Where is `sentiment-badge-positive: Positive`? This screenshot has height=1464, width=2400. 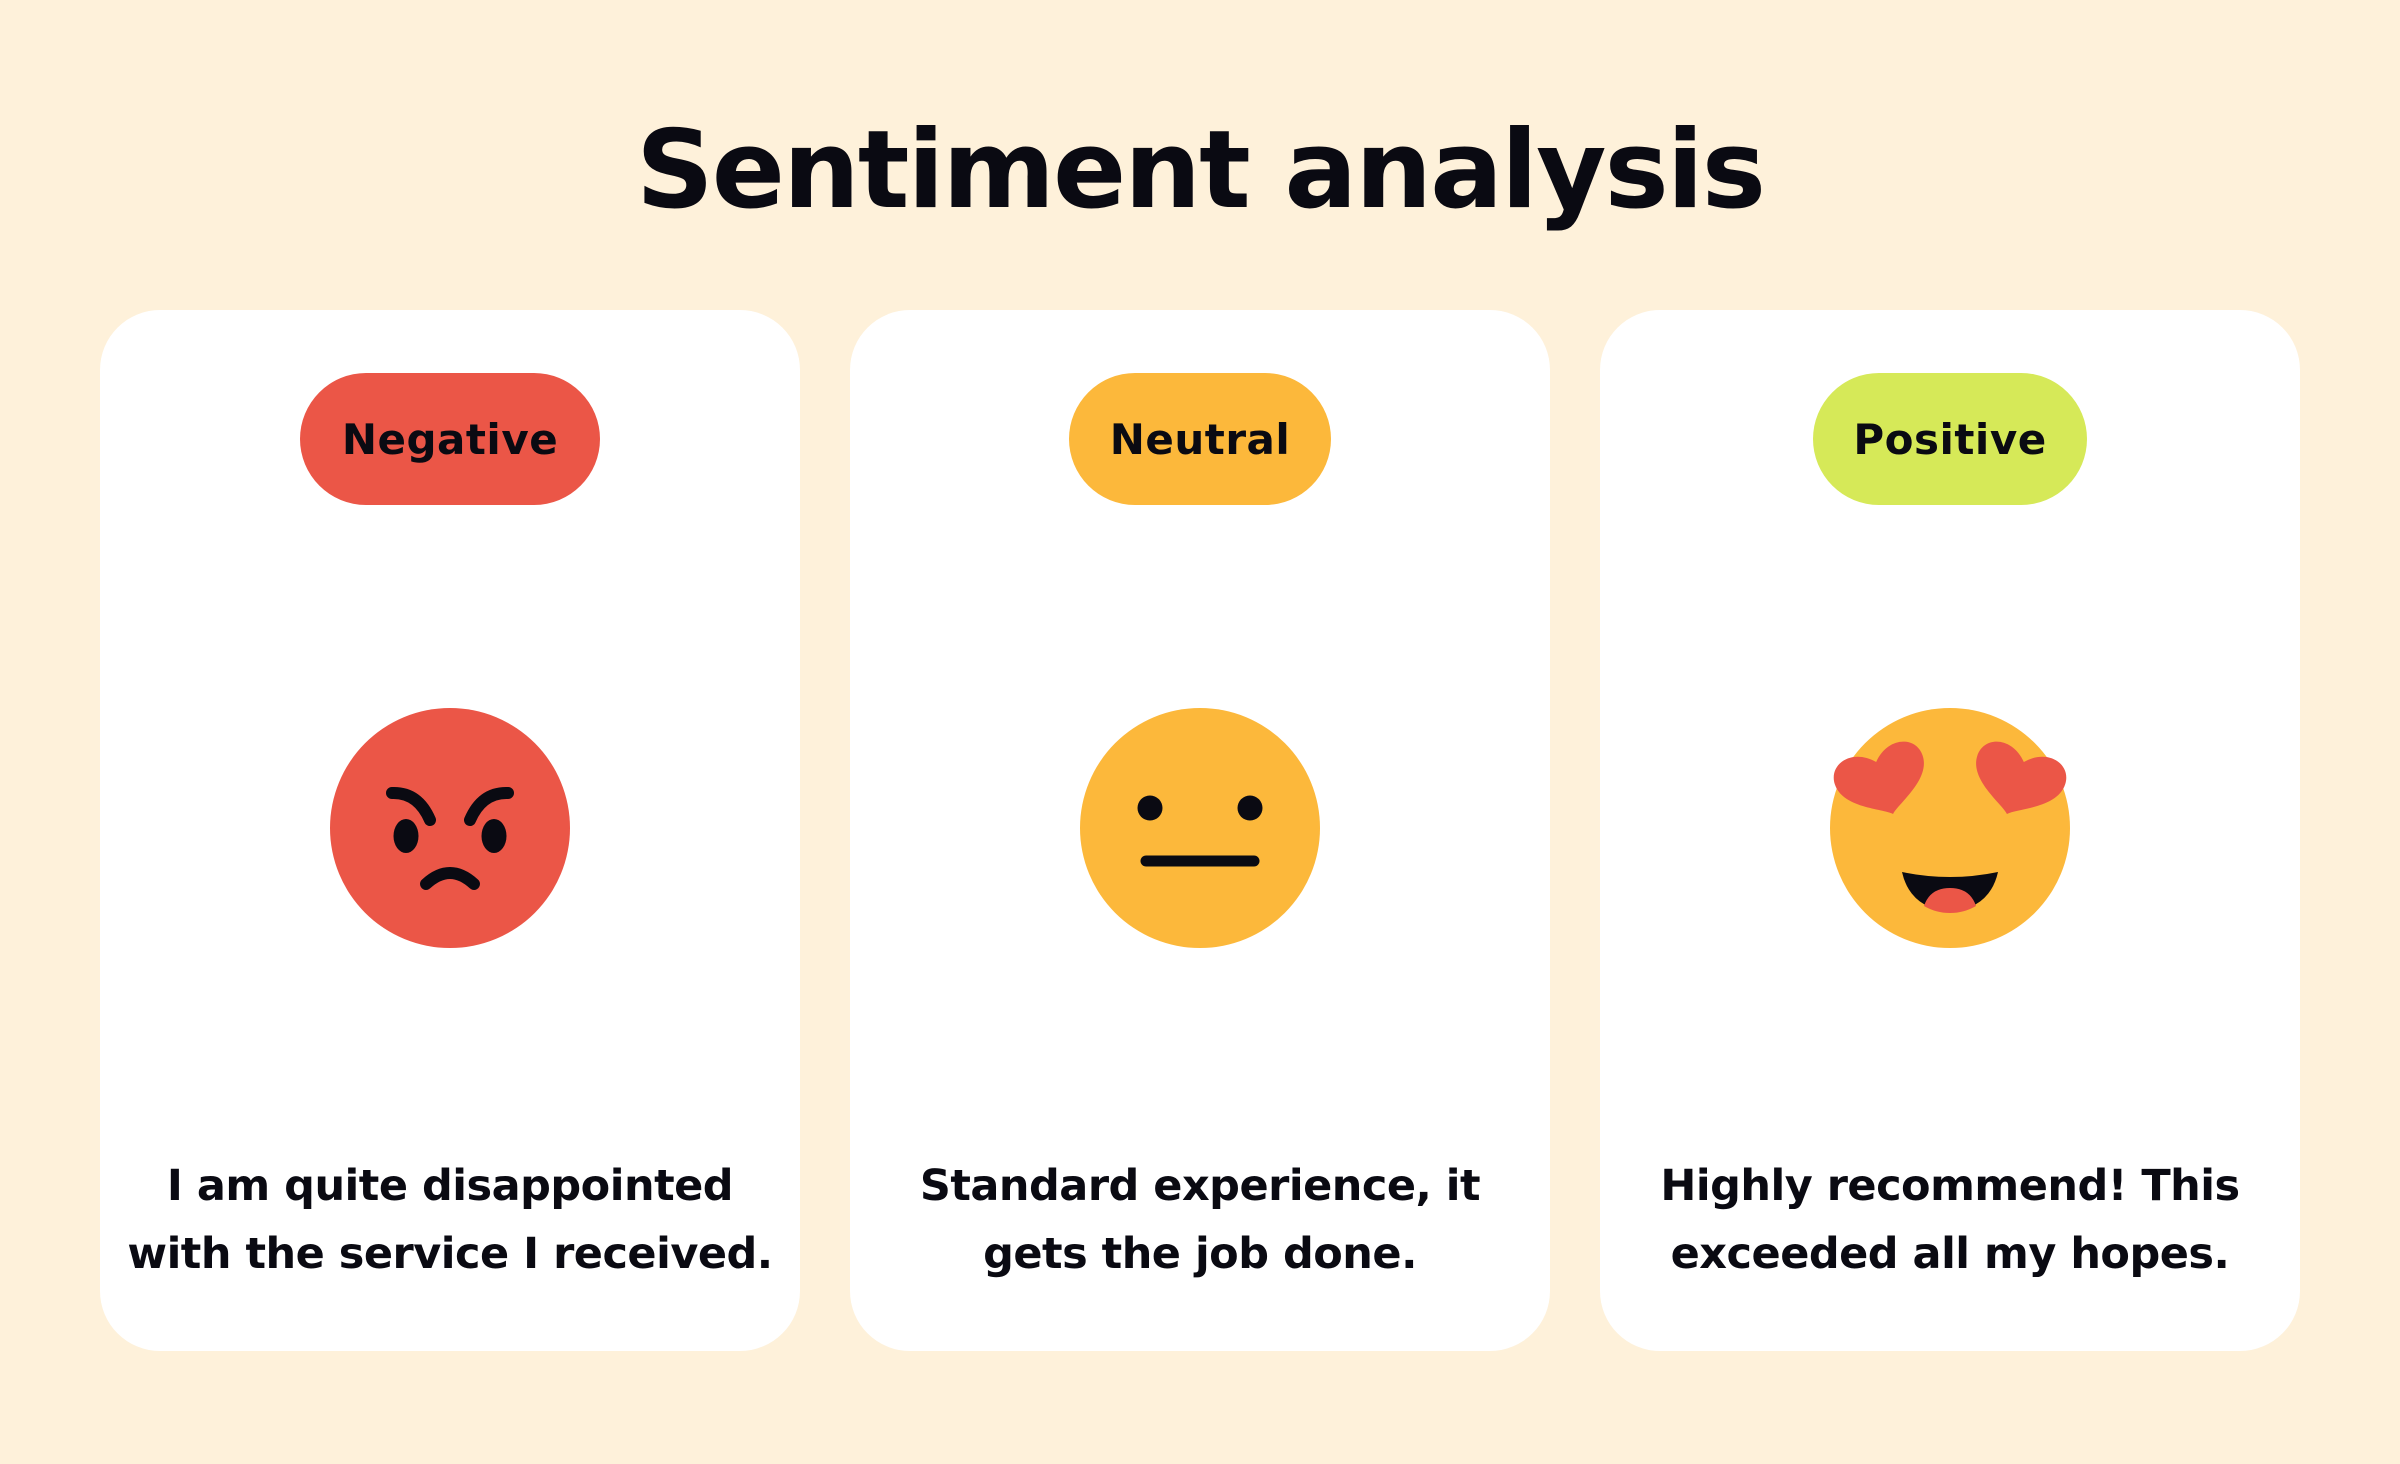
sentiment-badge-positive: Positive is located at coordinates (1950, 439).